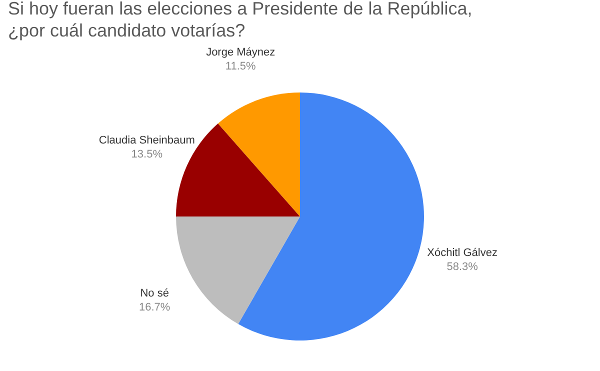 The height and width of the screenshot is (371, 600). What do you see at coordinates (240, 66) in the screenshot?
I see `data-label: 11.5%` at bounding box center [240, 66].